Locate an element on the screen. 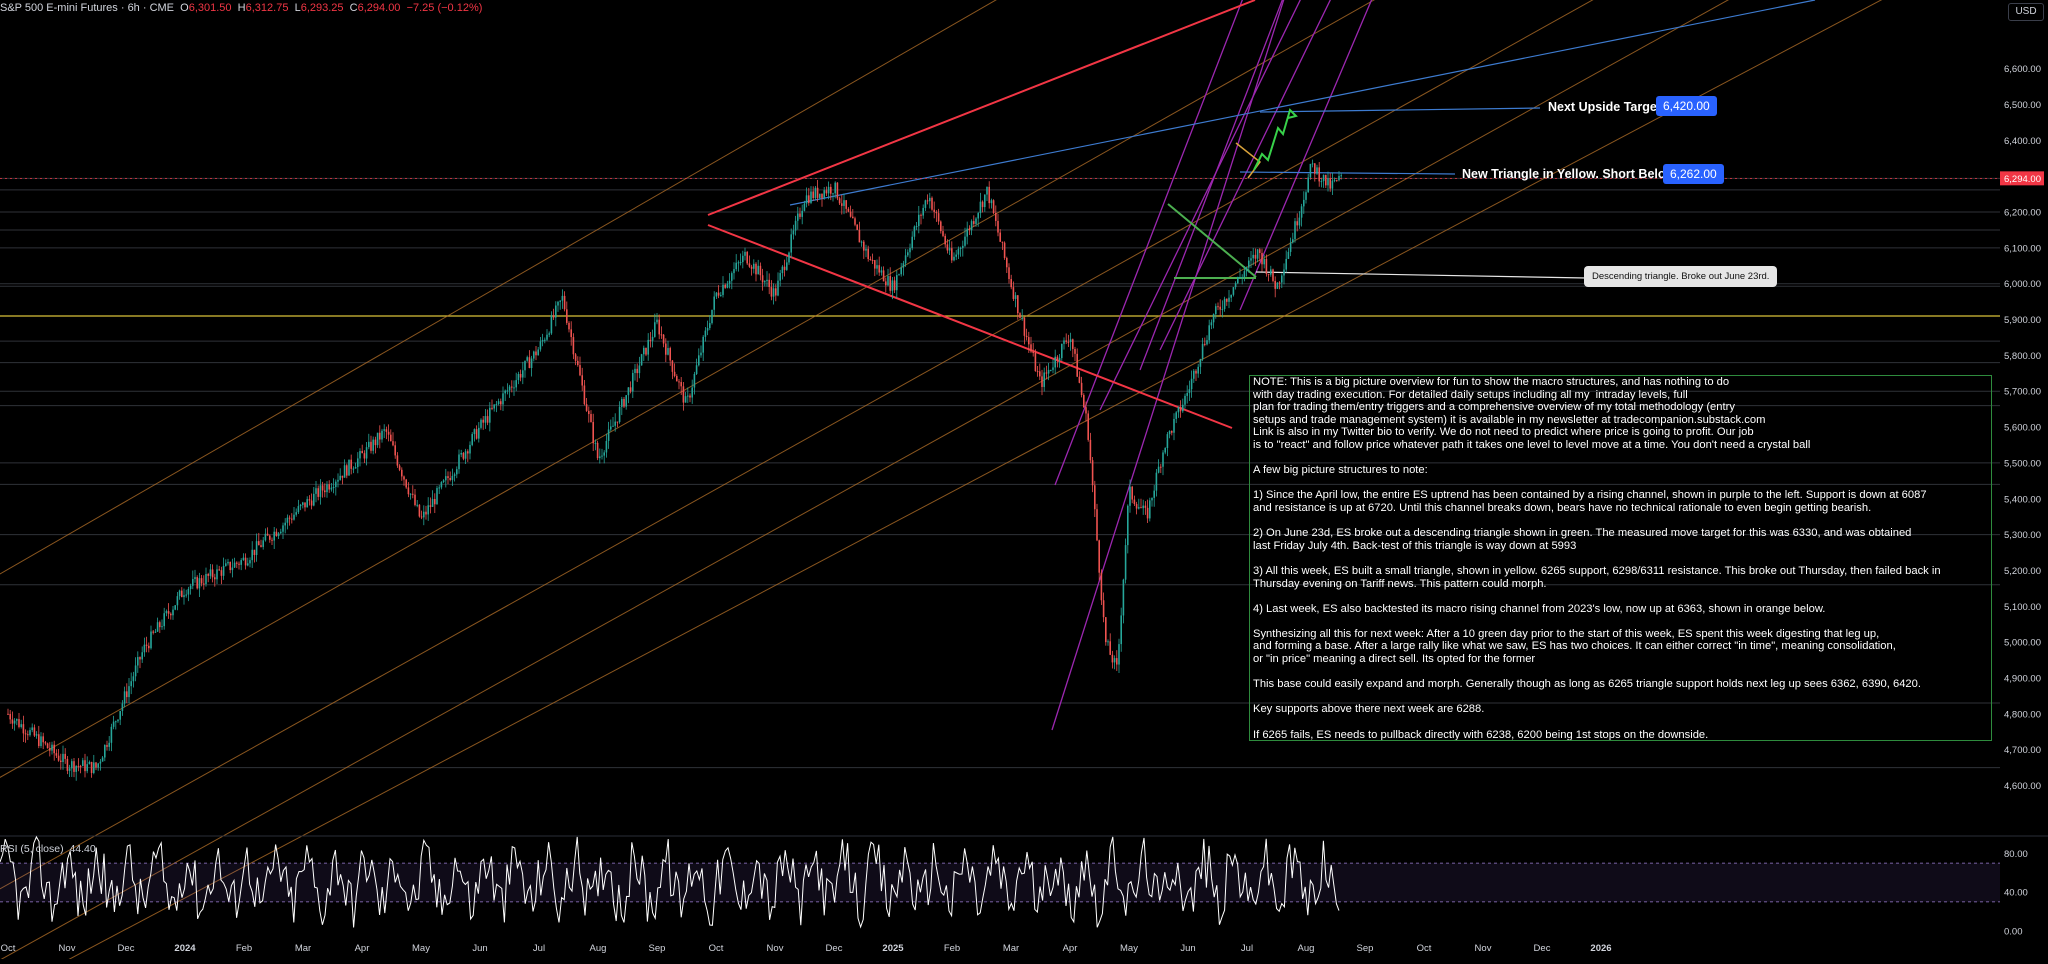 The image size is (2048, 964). upside-target-badge: 6,420.00 is located at coordinates (1686, 106).